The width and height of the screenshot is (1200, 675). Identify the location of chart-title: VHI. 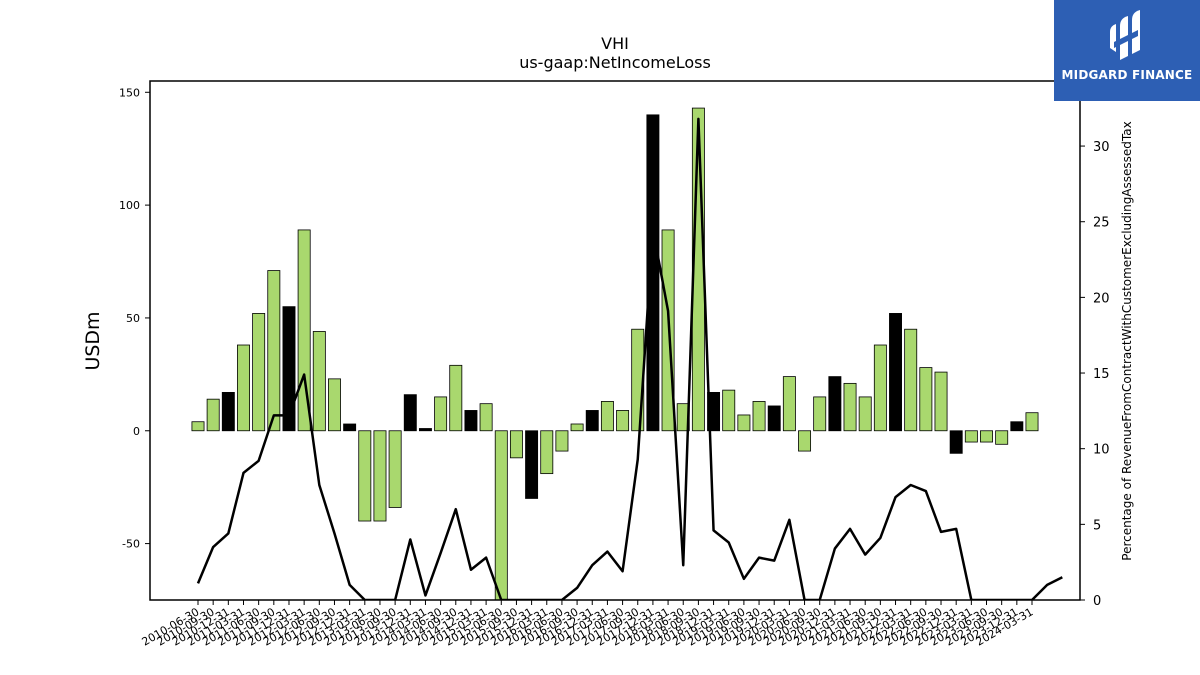
(615, 43).